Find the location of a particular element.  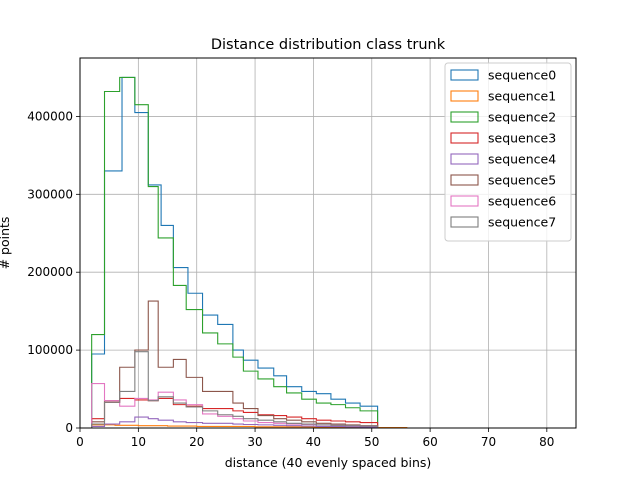

legend-label-sequence7: sequence7 is located at coordinates (522, 222).